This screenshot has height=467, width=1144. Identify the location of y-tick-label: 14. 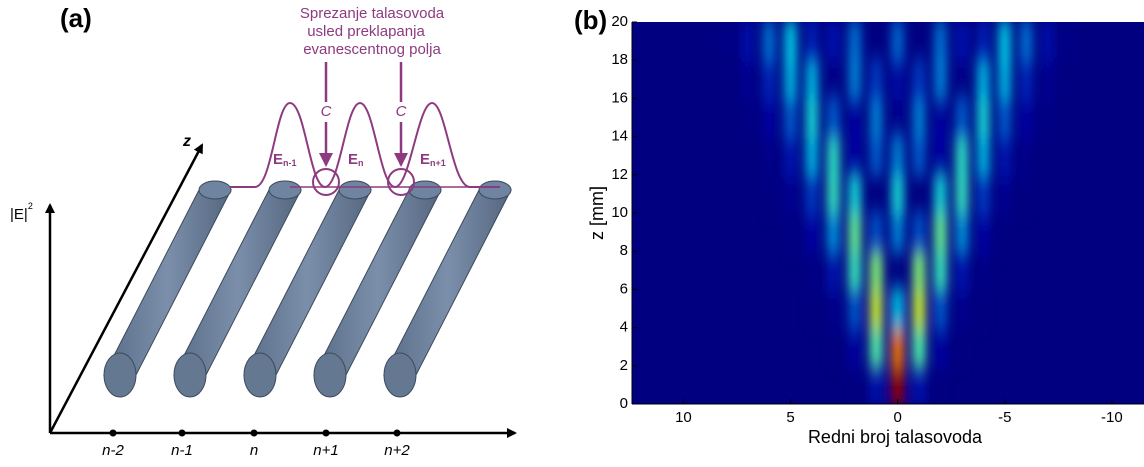
(619, 136).